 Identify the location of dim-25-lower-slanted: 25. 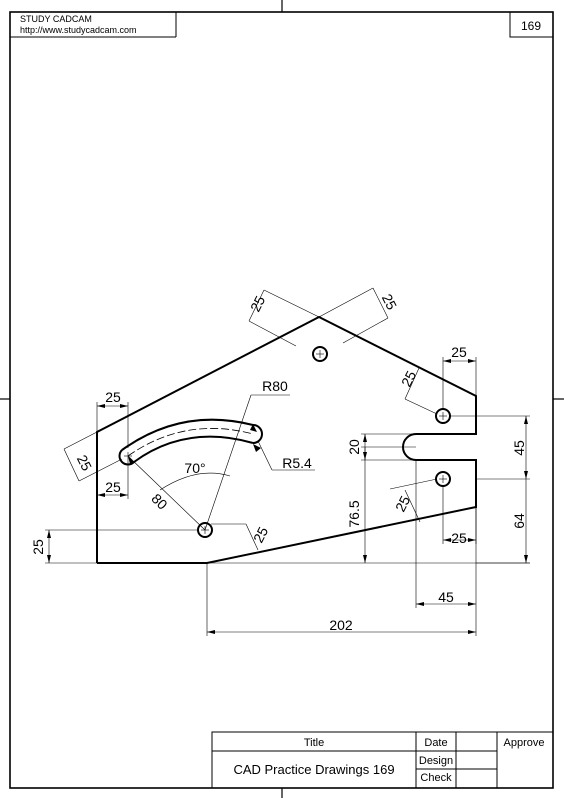
(402, 503).